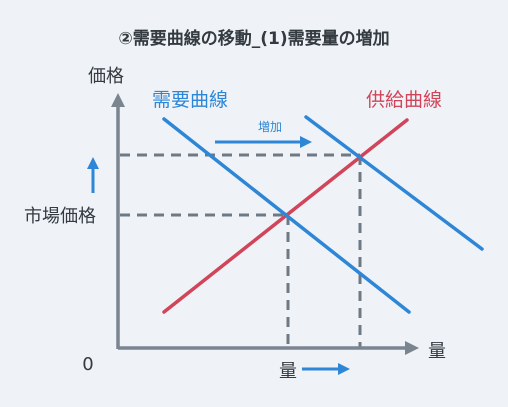 The width and height of the screenshot is (508, 407). Describe the element at coordinates (394, 183) in the screenshot. I see `demand-curve-shifted` at that location.